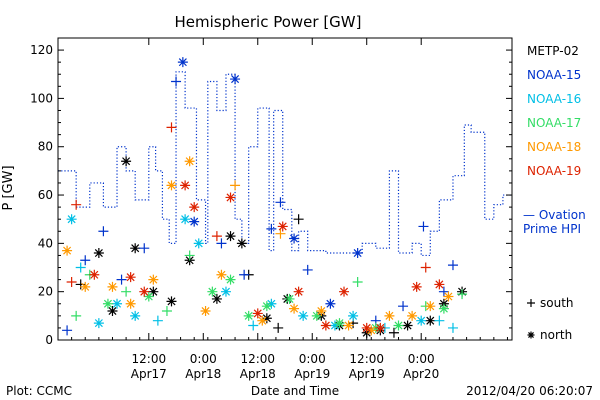 The image size is (600, 400). I want to click on data-point-noaa-16-south, so click(157, 320).